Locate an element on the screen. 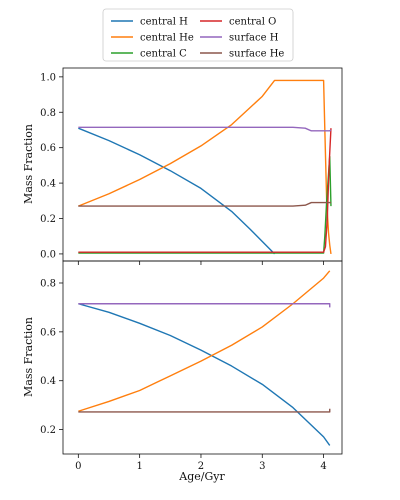 Image resolution: width=400 pixels, height=500 pixels. bottom-series-surface-h is located at coordinates (204, 305).